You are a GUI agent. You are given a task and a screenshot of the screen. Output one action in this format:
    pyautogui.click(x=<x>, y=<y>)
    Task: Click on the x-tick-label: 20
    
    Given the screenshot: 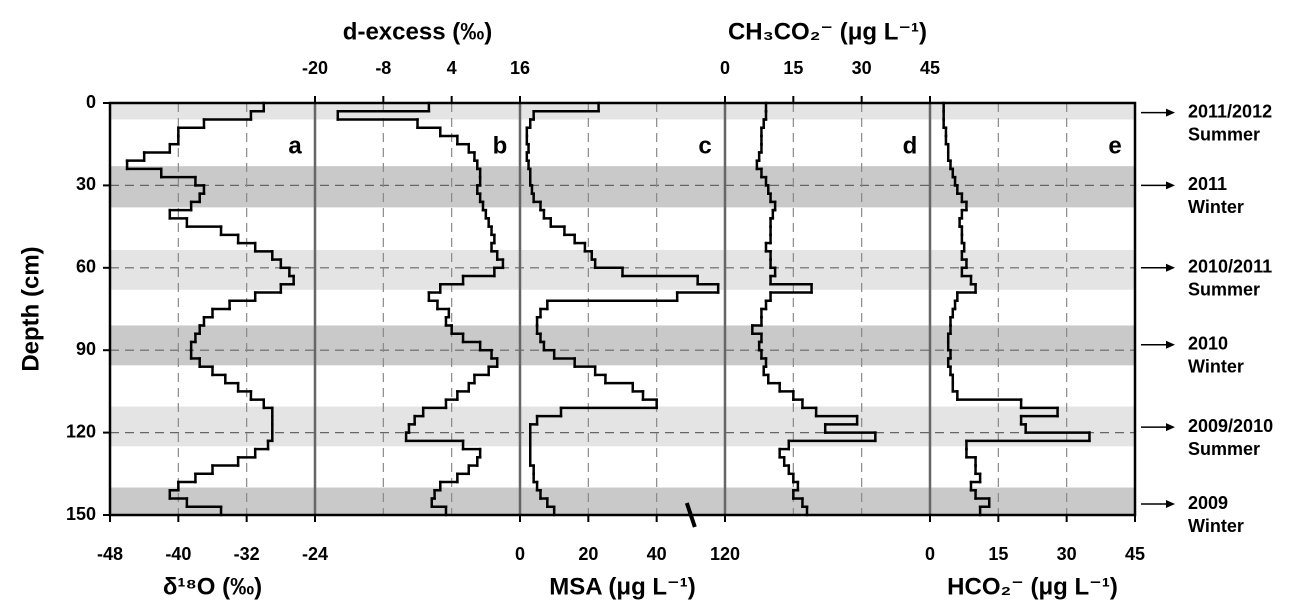 What is the action you would take?
    pyautogui.click(x=588, y=554)
    